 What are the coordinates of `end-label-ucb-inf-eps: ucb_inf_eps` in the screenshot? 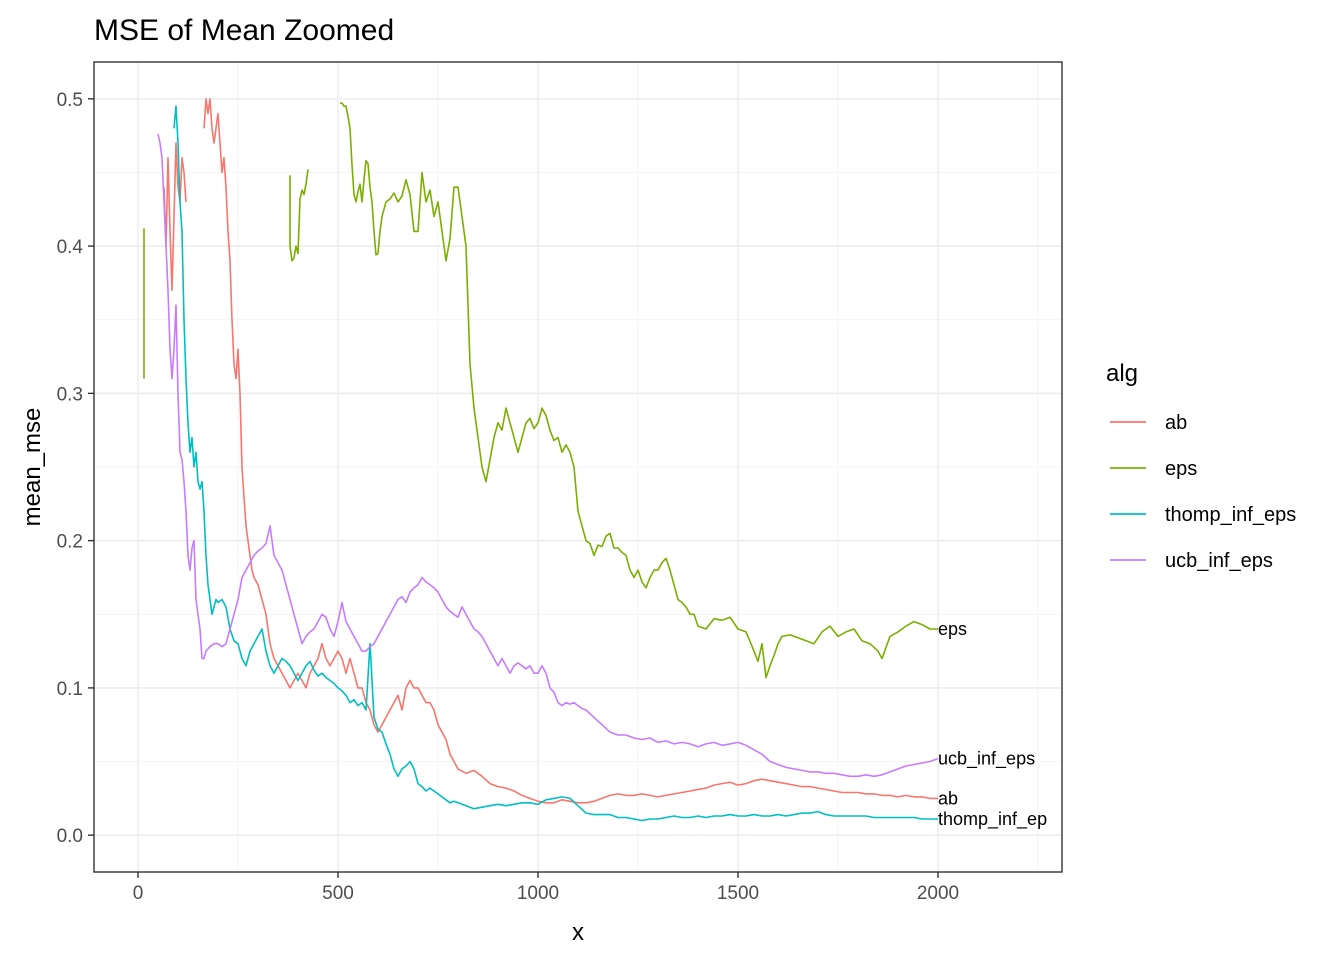 It's located at (986, 759).